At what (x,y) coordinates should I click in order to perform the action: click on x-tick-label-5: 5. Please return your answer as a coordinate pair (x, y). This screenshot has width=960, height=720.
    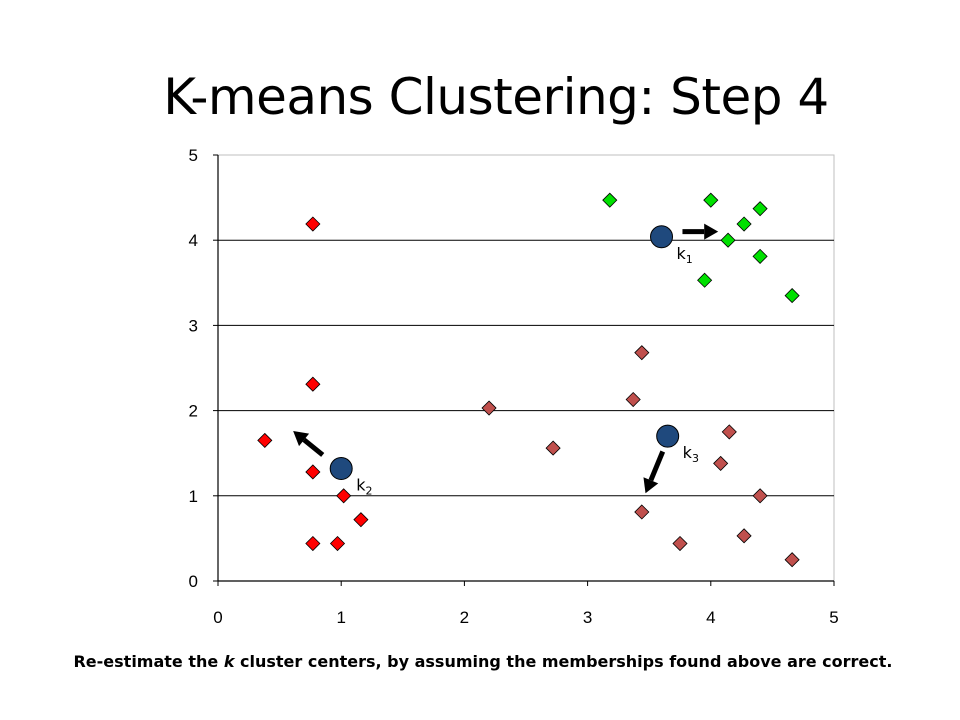
    Looking at the image, I should click on (833, 617).